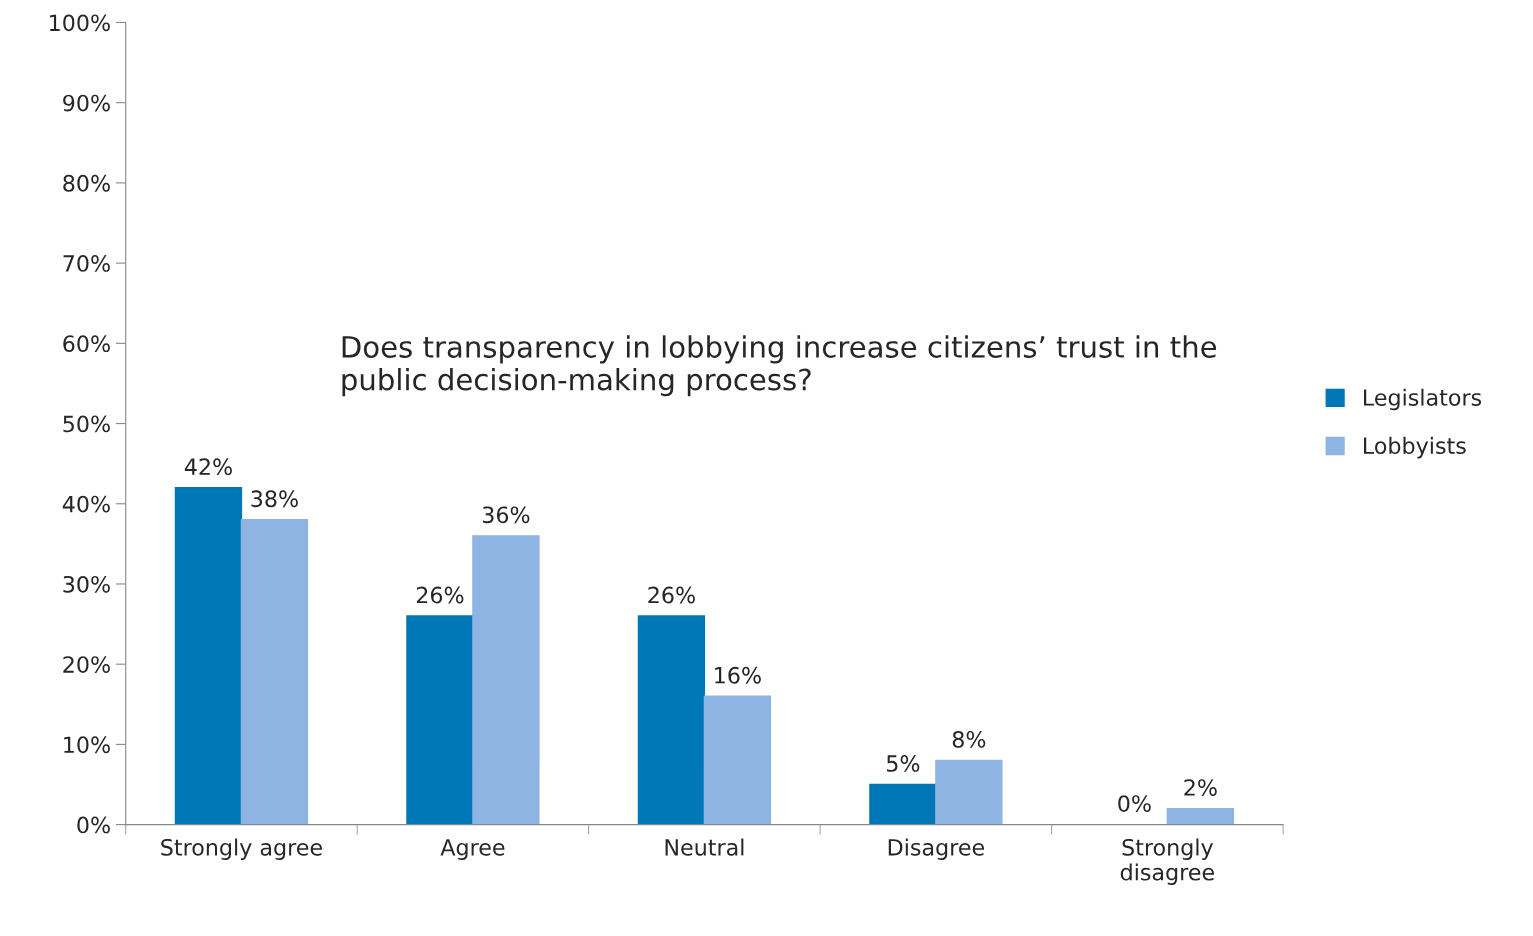 Image resolution: width=1533 pixels, height=936 pixels. What do you see at coordinates (779, 366) in the screenshot?
I see `text: Does transparency in lobbying increase citizens’ trust in the public decision-making process?` at bounding box center [779, 366].